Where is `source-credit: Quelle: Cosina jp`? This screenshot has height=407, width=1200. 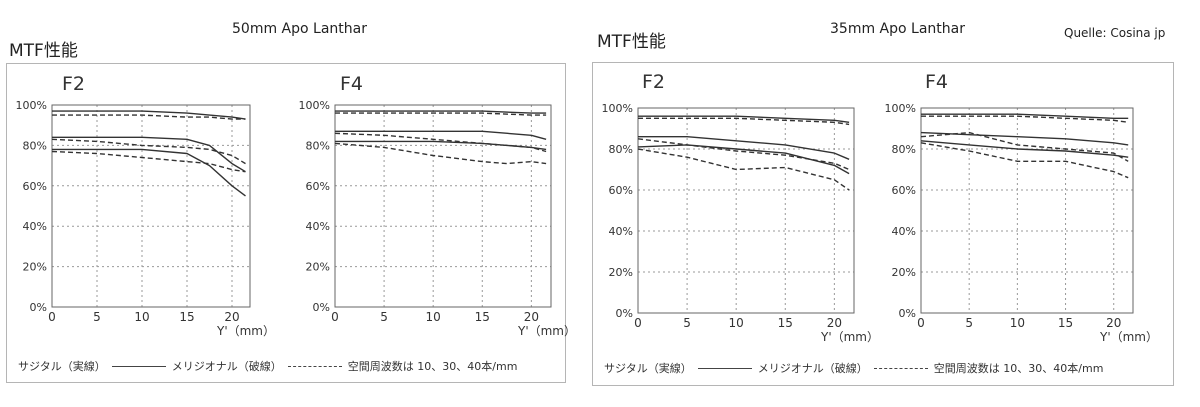 source-credit: Quelle: Cosina jp is located at coordinates (1115, 33).